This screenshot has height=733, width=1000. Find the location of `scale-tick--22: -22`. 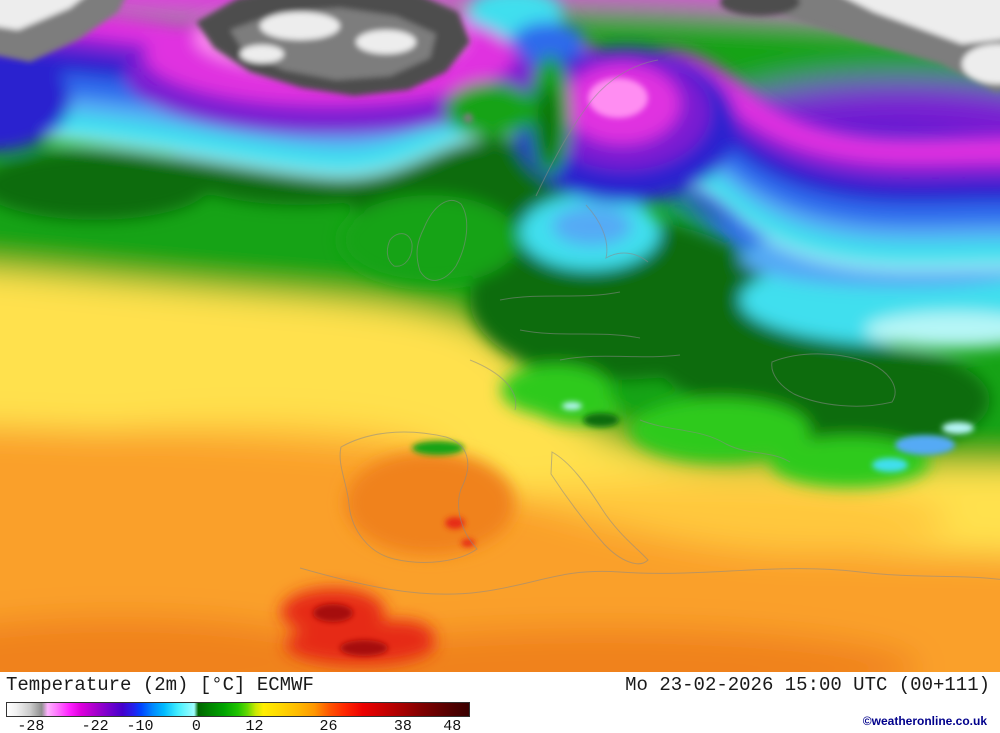

scale-tick--22: -22 is located at coordinates (95, 725).